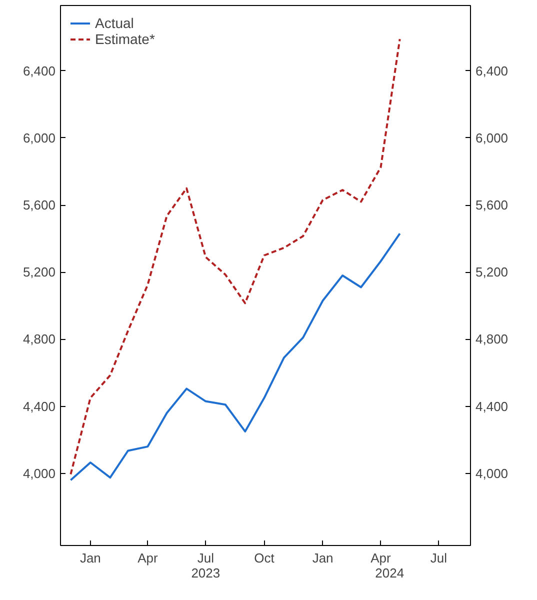  Describe the element at coordinates (125, 39) in the screenshot. I see `legend-label: Estimate*` at that location.